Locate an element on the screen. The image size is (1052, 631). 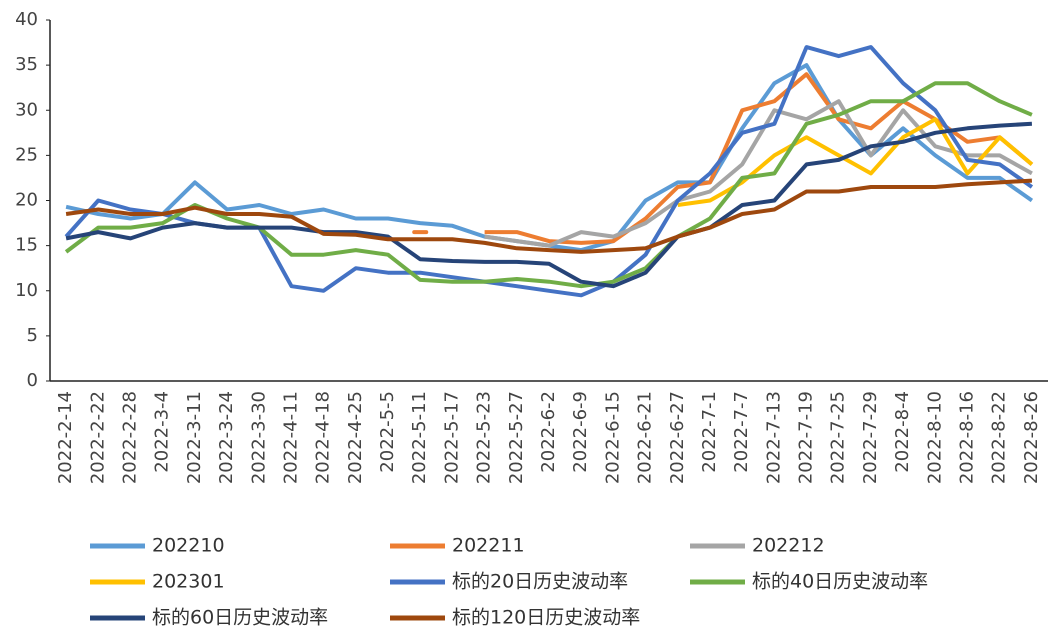
y-tick-label: 35 is located at coordinates (26, 64).